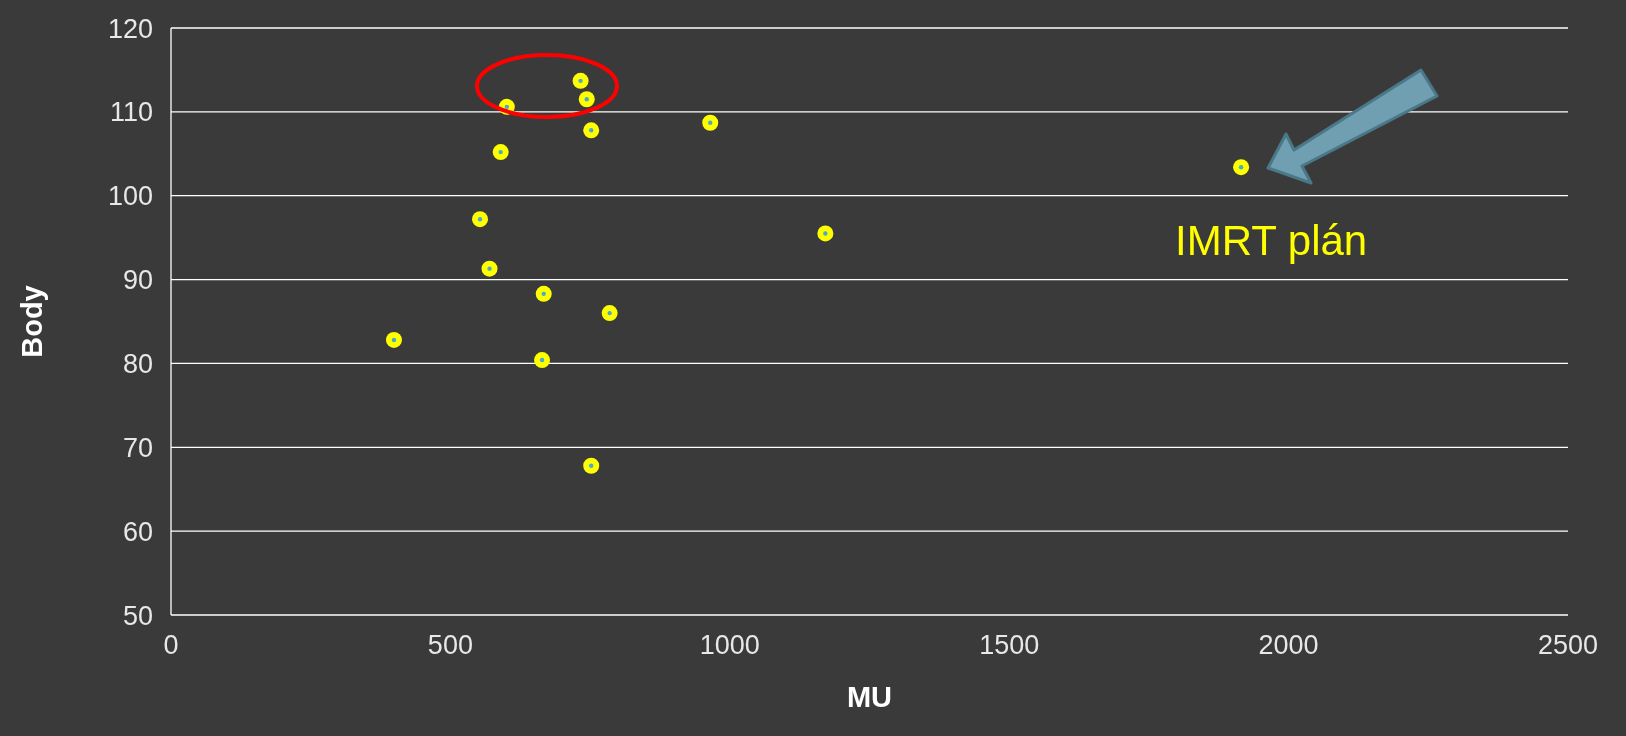 This screenshot has height=736, width=1626. I want to click on y-tick-label: 50, so click(137, 615).